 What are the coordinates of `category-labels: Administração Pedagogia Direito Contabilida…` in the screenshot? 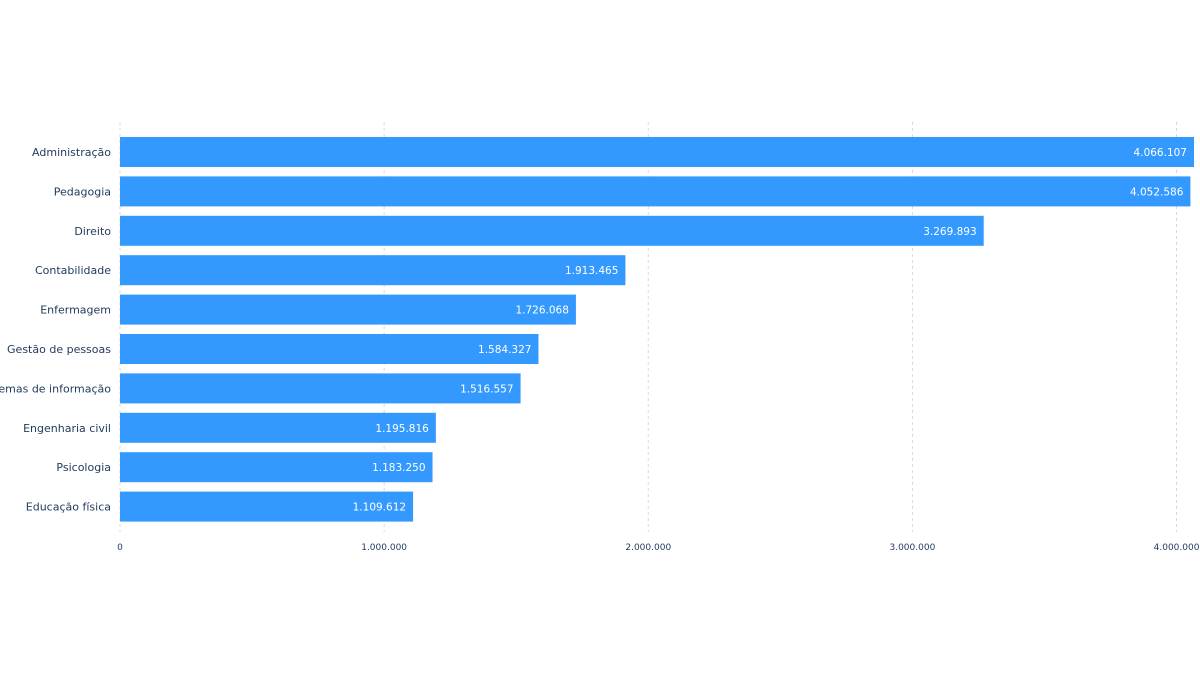 It's located at (55, 330).